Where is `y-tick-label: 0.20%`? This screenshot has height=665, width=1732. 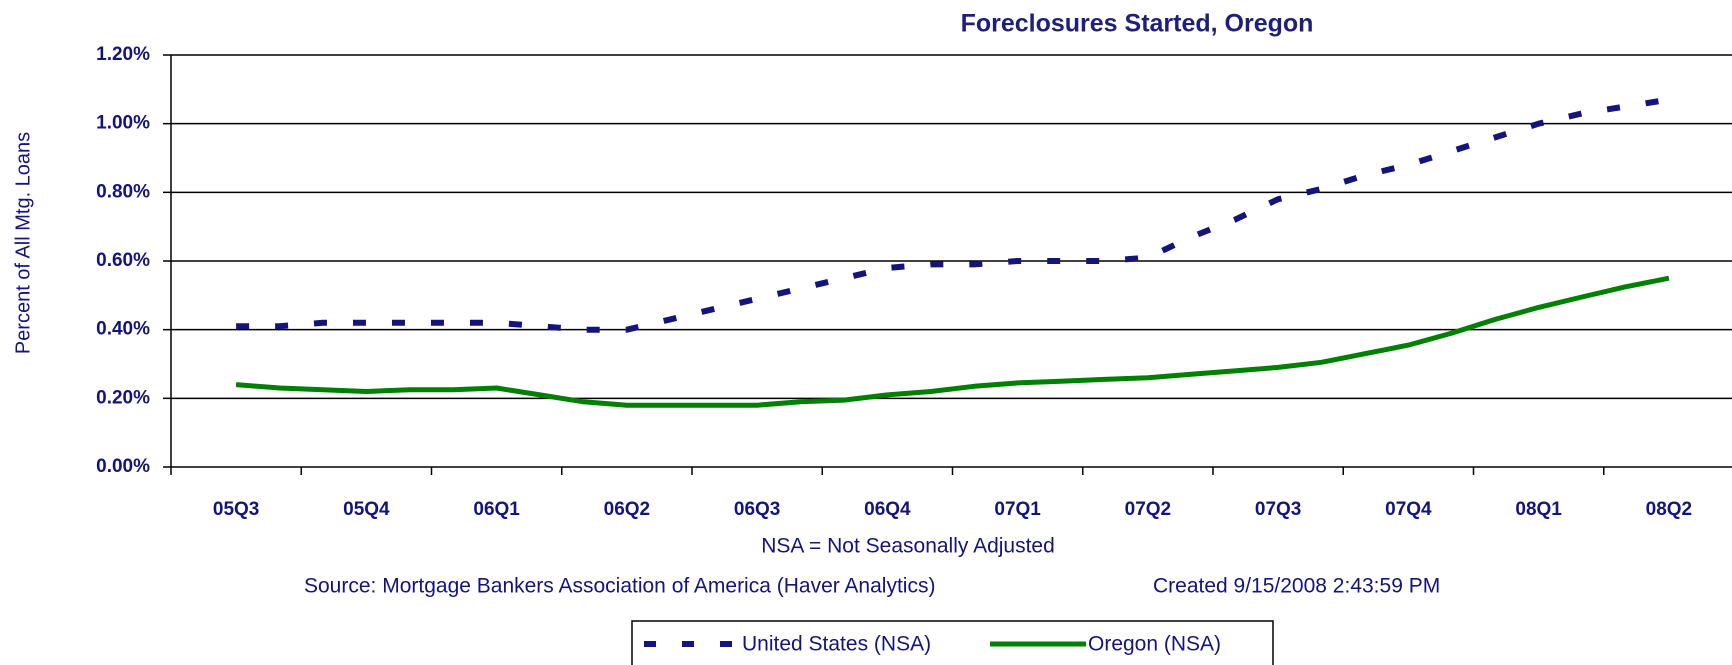 y-tick-label: 0.20% is located at coordinates (123, 397).